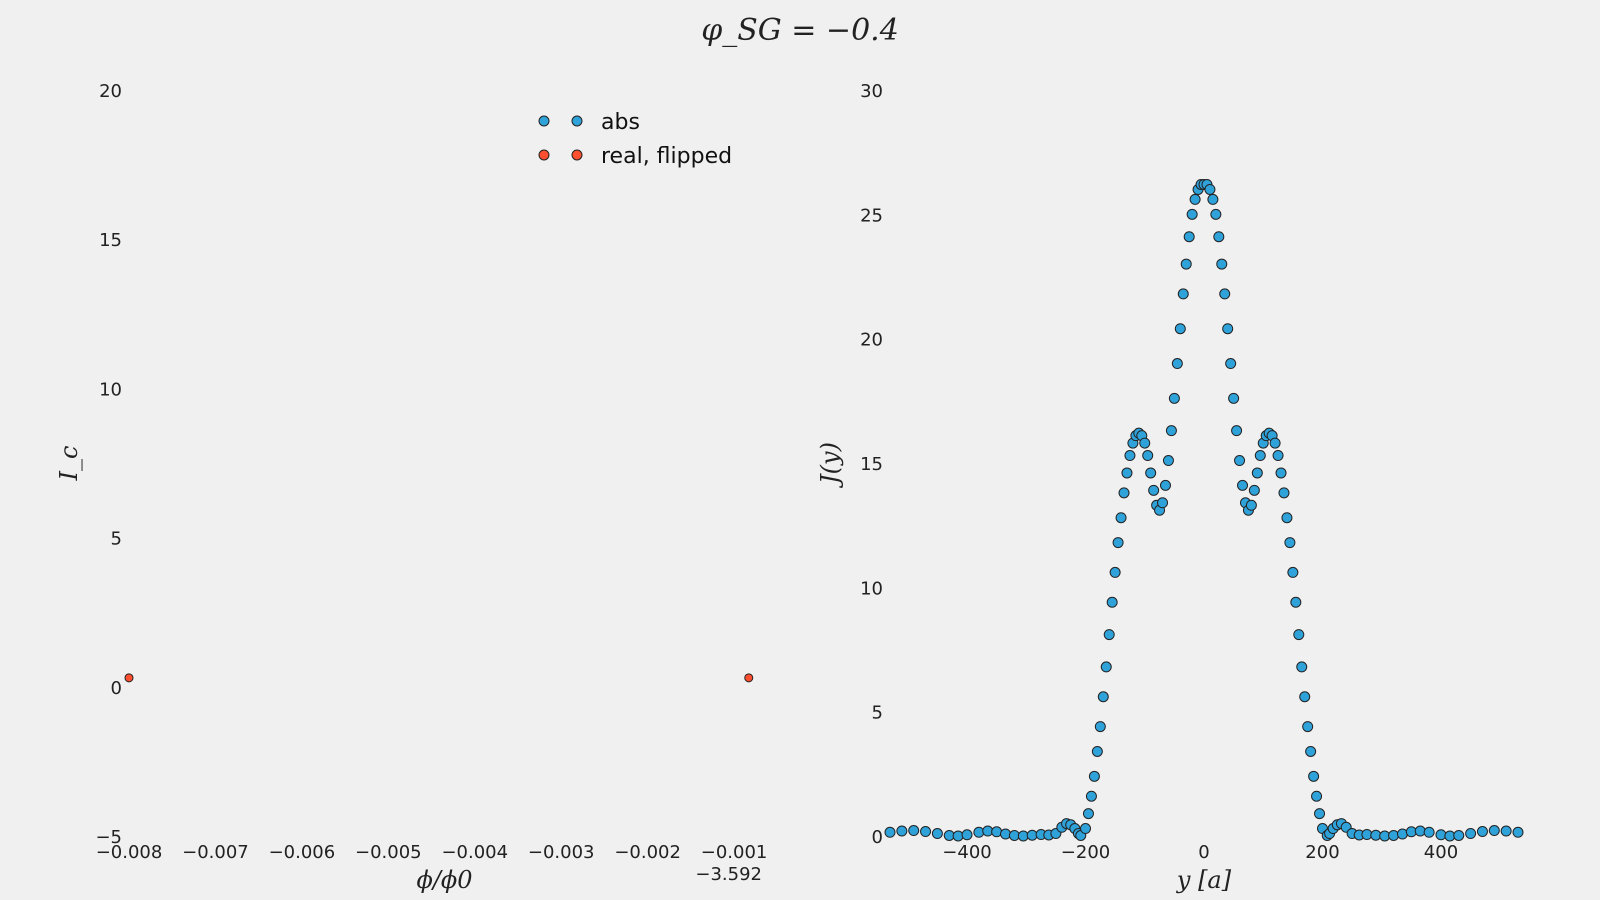 The image size is (1600, 900). I want to click on left-x-offset-label: −3.592, so click(728, 874).